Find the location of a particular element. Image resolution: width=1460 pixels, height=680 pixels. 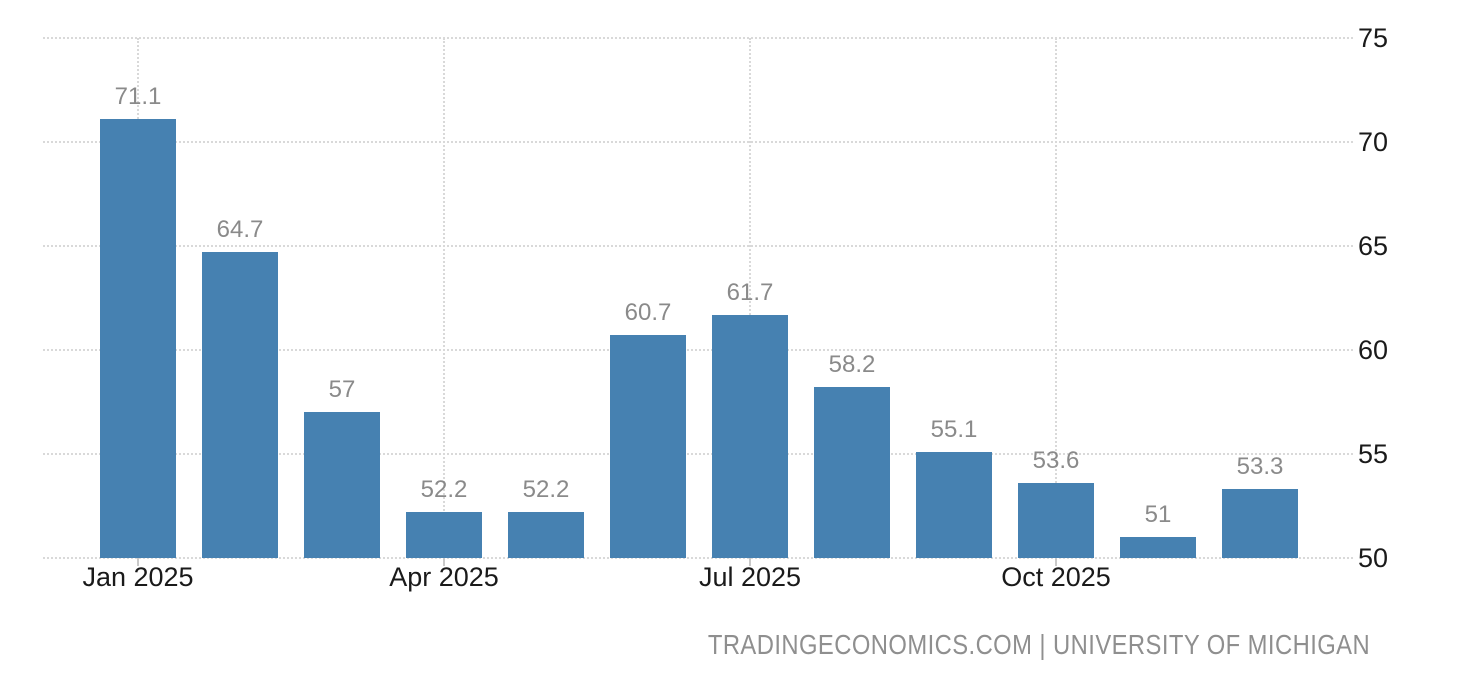

bar-value-label: 53.6 is located at coordinates (1056, 461).